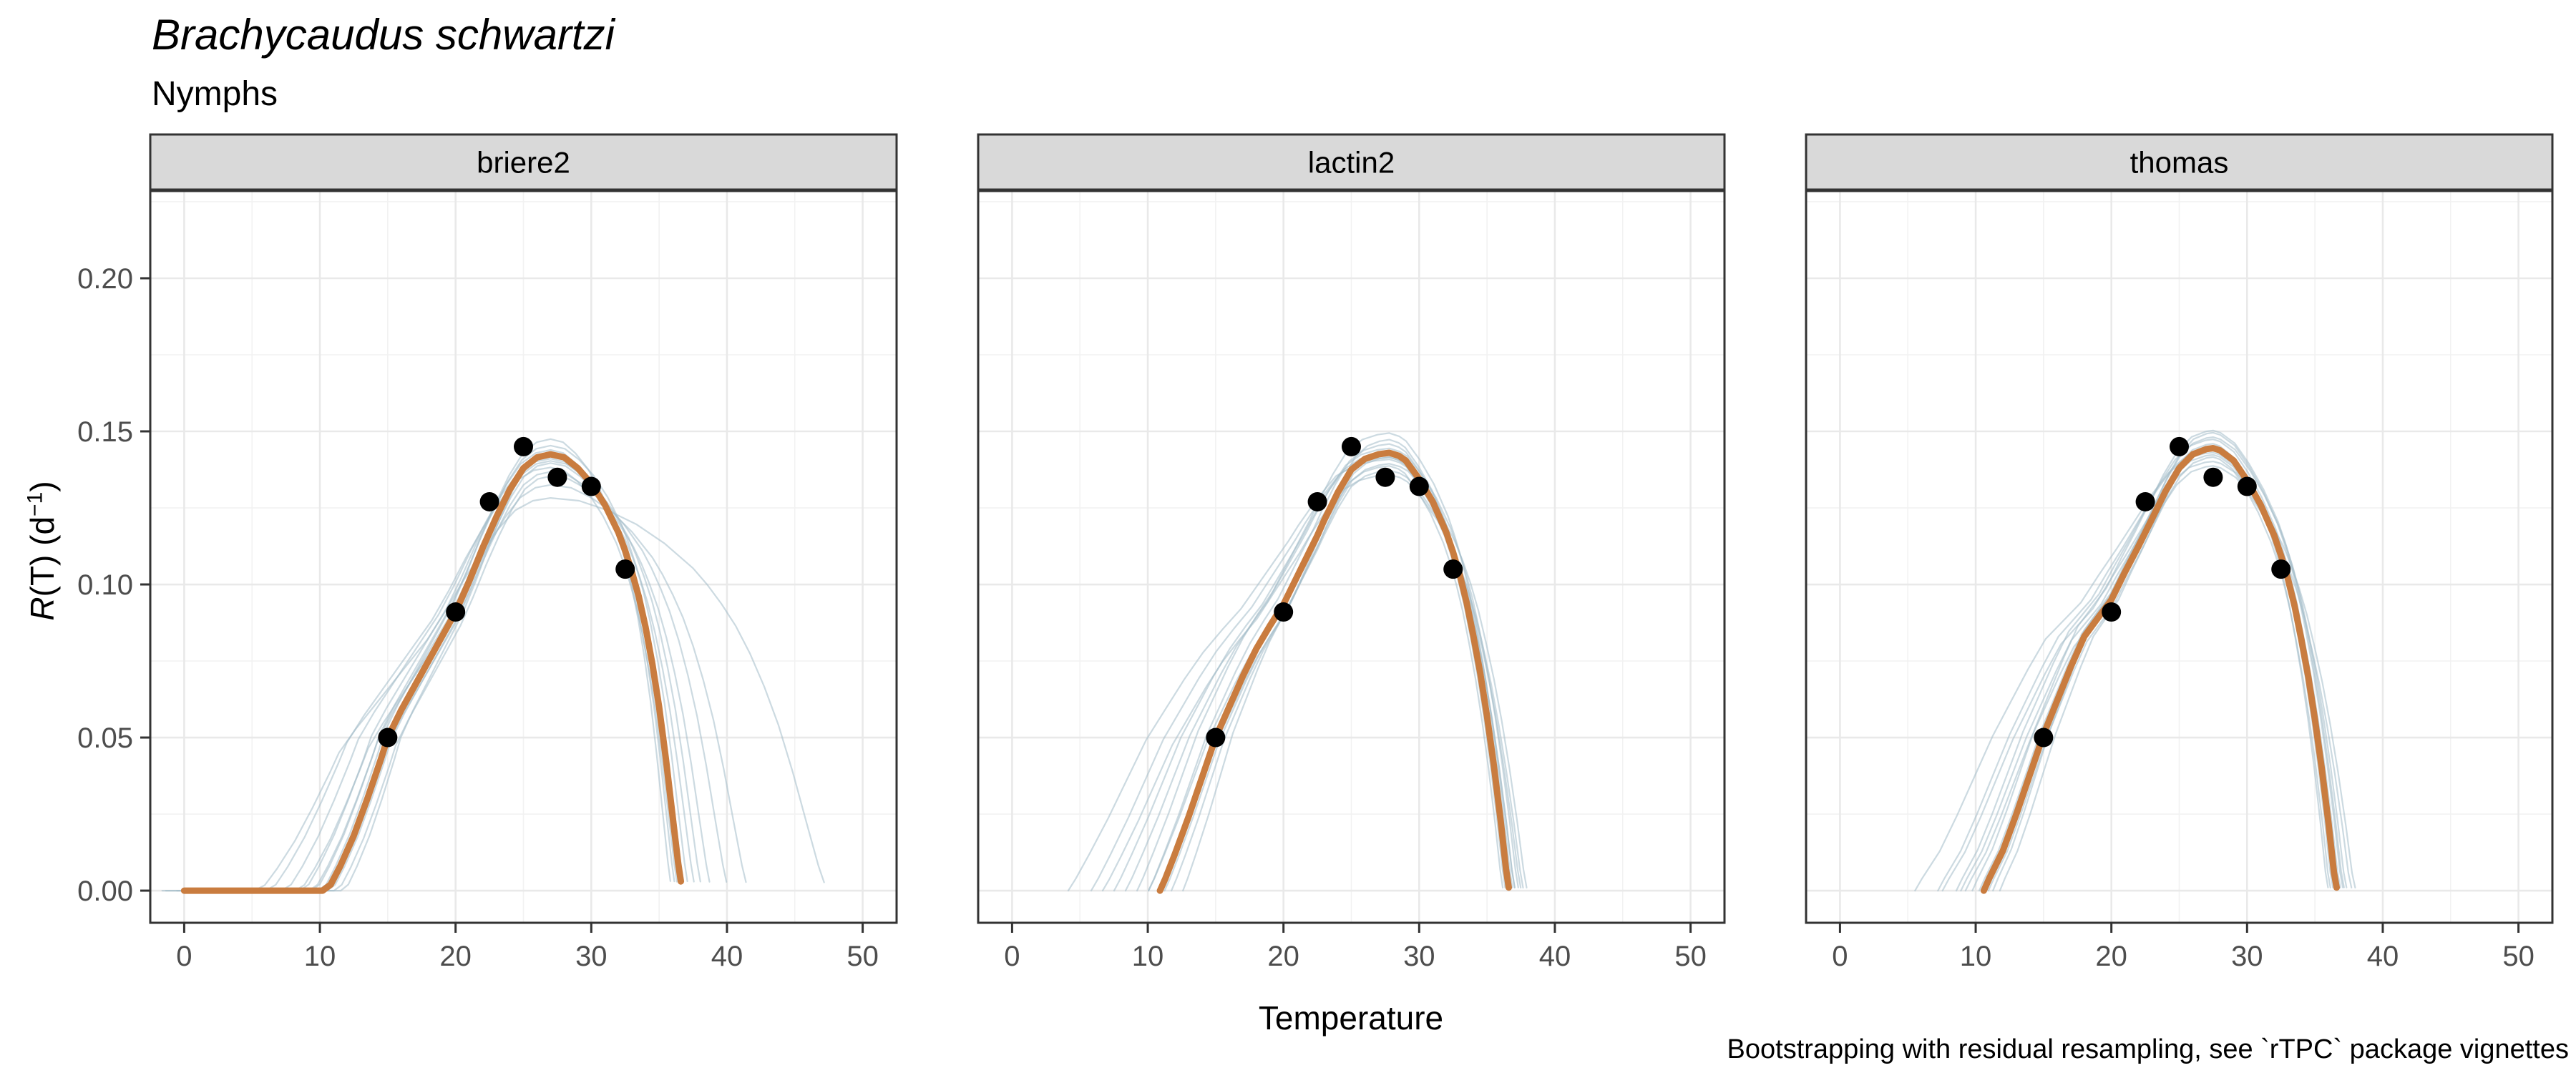 The height and width of the screenshot is (1073, 2576). Describe the element at coordinates (105, 432) in the screenshot. I see `y-tick-label: 0.15` at that location.